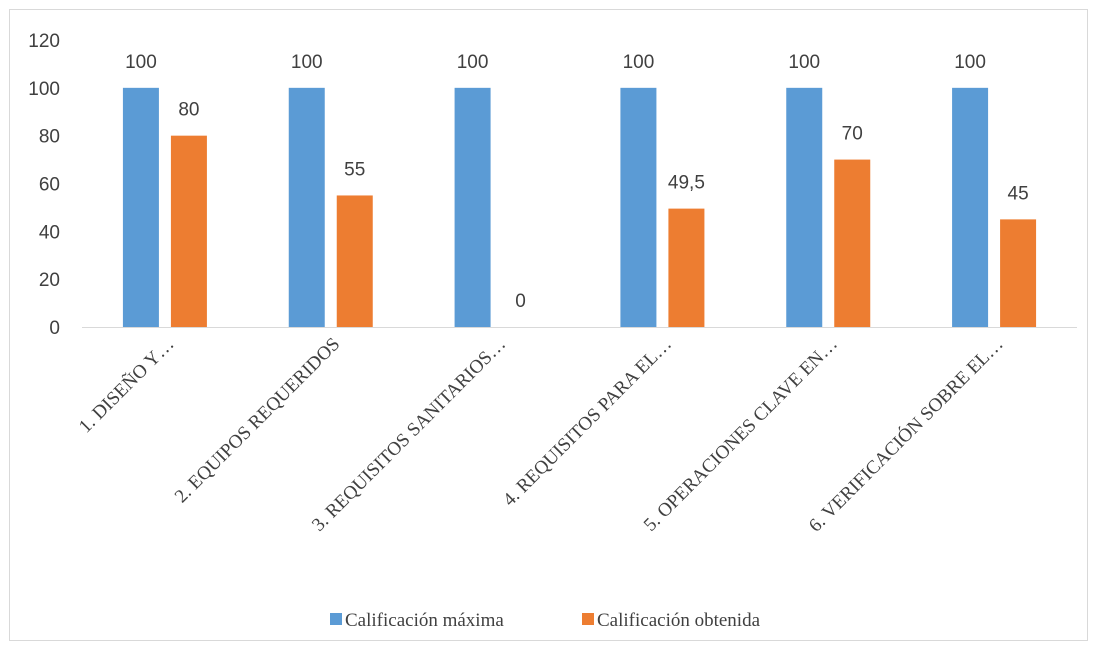 The image size is (1098, 651). I want to click on y-axis-ticks: 0 20 40 60 80 100 120, so click(44, 185).